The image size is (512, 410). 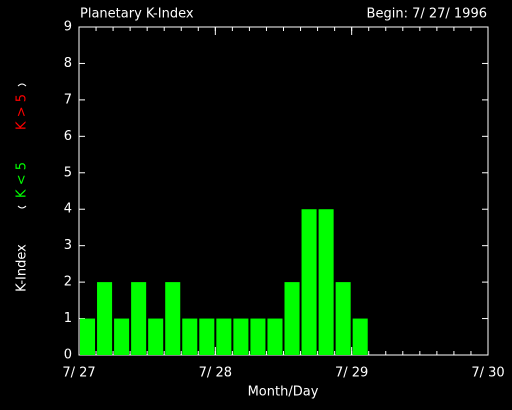 What do you see at coordinates (137, 14) in the screenshot?
I see `chart-title: Planetary K-Index` at bounding box center [137, 14].